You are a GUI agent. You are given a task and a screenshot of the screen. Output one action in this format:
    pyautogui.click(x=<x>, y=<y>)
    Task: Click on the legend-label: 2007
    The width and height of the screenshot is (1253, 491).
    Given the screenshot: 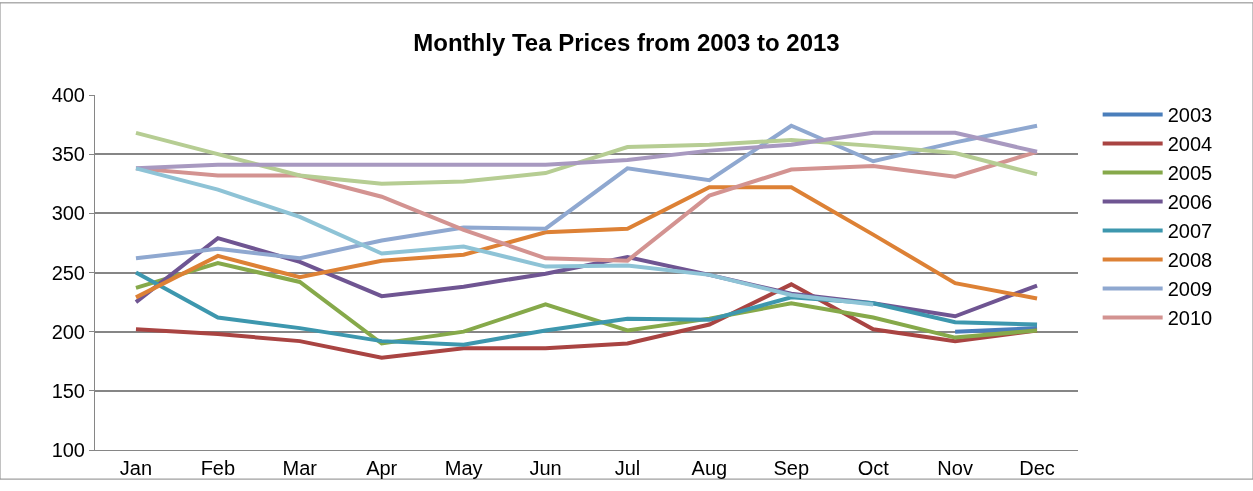 What is the action you would take?
    pyautogui.click(x=1190, y=231)
    